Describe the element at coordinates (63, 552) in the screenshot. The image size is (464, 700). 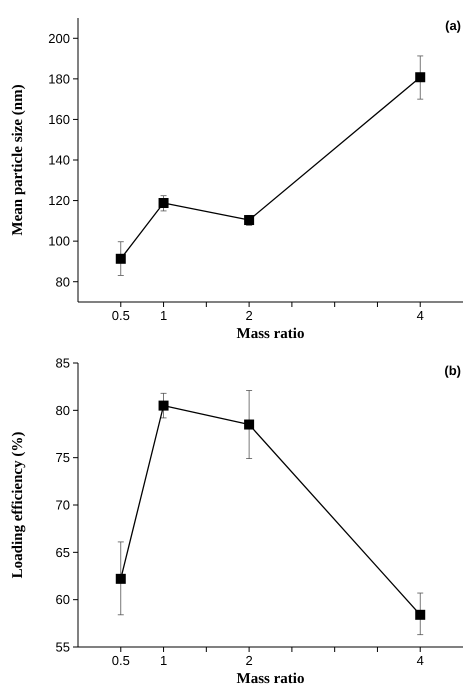
I see `y-tick-label: 65` at that location.